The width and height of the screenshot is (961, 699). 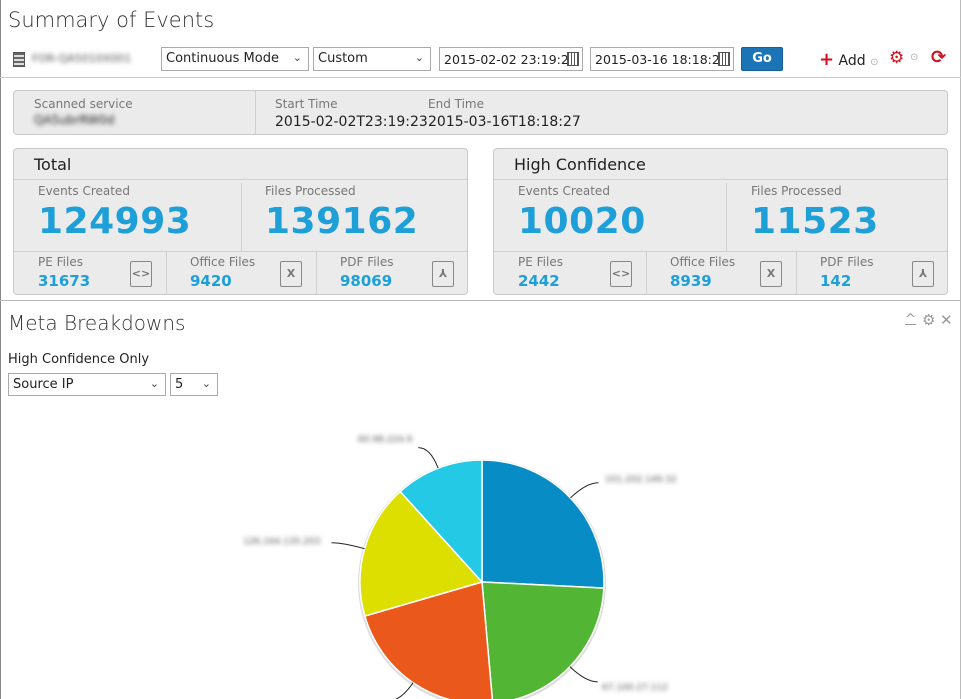 What do you see at coordinates (929, 320) in the screenshot?
I see `settings-icon: ⚙` at bounding box center [929, 320].